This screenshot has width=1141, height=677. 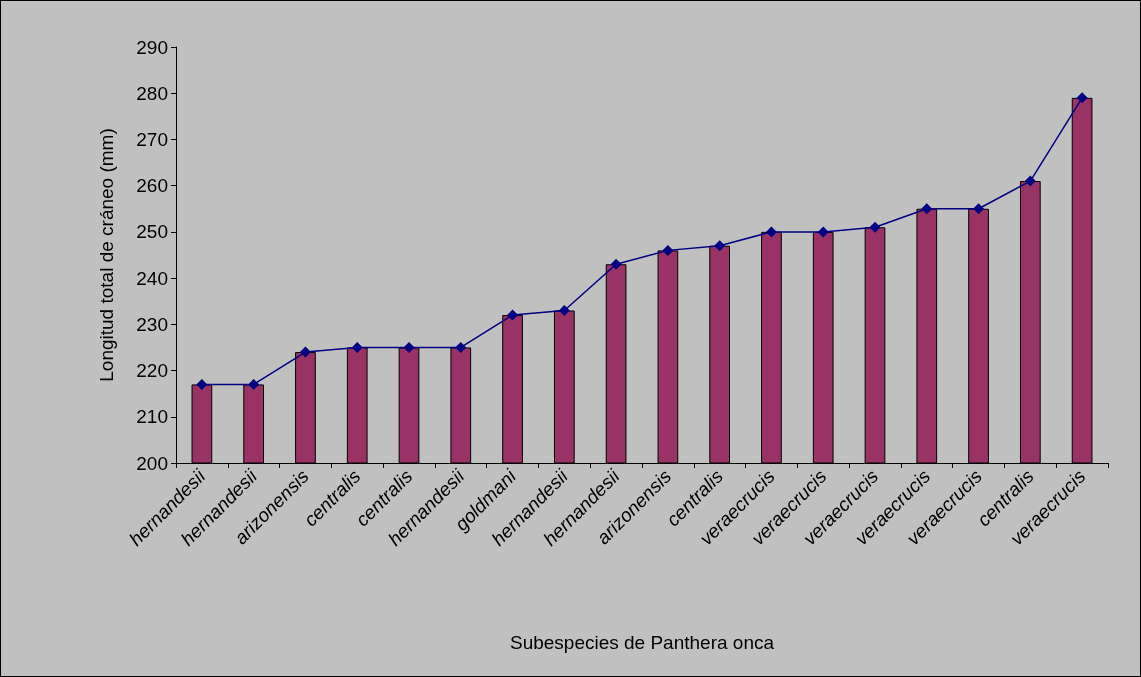 What do you see at coordinates (152, 324) in the screenshot?
I see `y-tick-label: 230` at bounding box center [152, 324].